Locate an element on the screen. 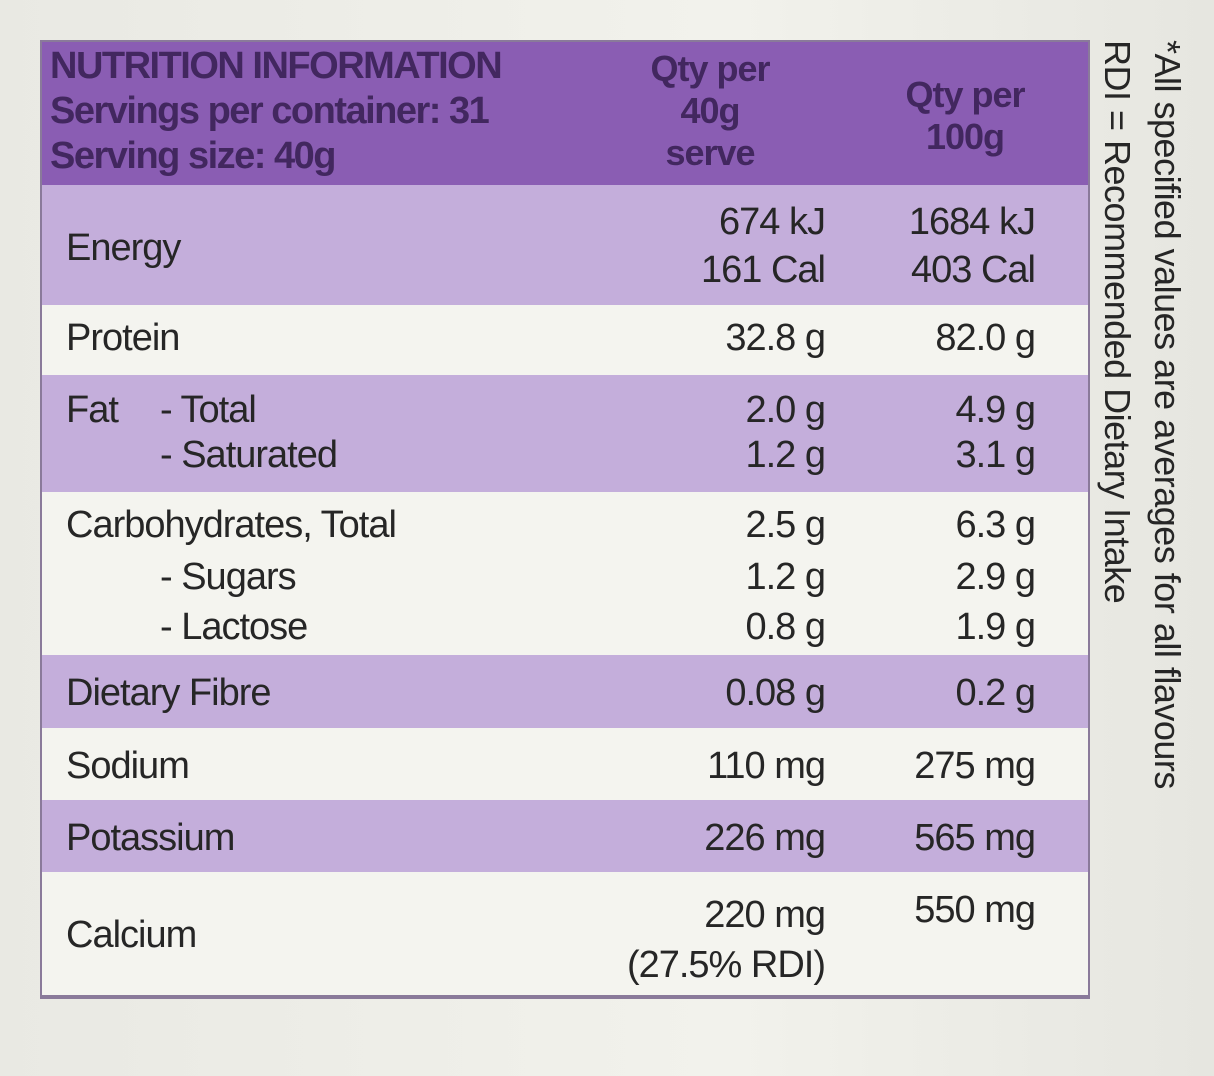  row-sublabel: - Sugars is located at coordinates (228, 577).